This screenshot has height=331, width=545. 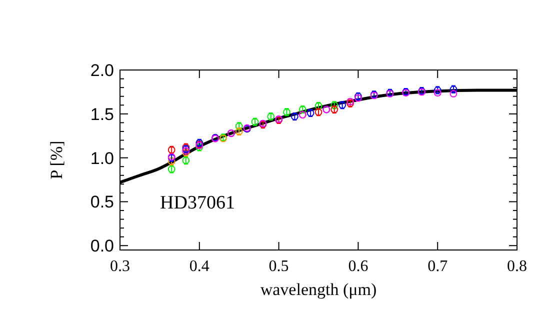 What do you see at coordinates (102, 70) in the screenshot?
I see `y-tick-label: 2.0` at bounding box center [102, 70].